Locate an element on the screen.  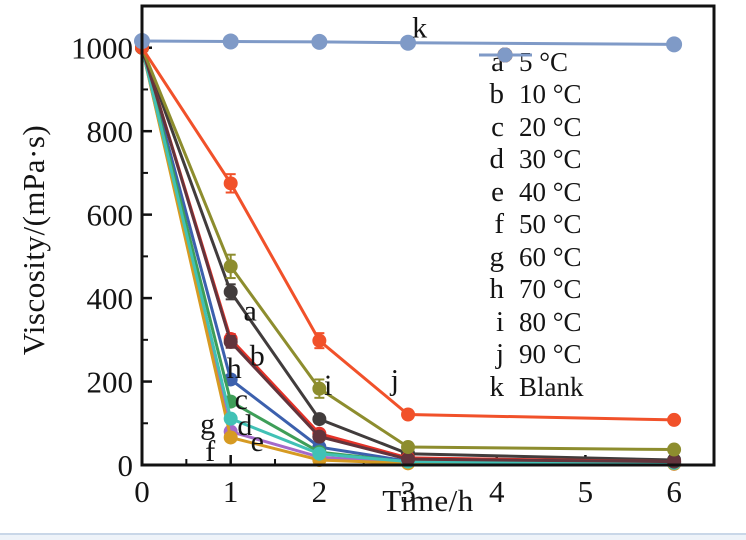
y-tick-label: 800 is located at coordinates (110, 131).